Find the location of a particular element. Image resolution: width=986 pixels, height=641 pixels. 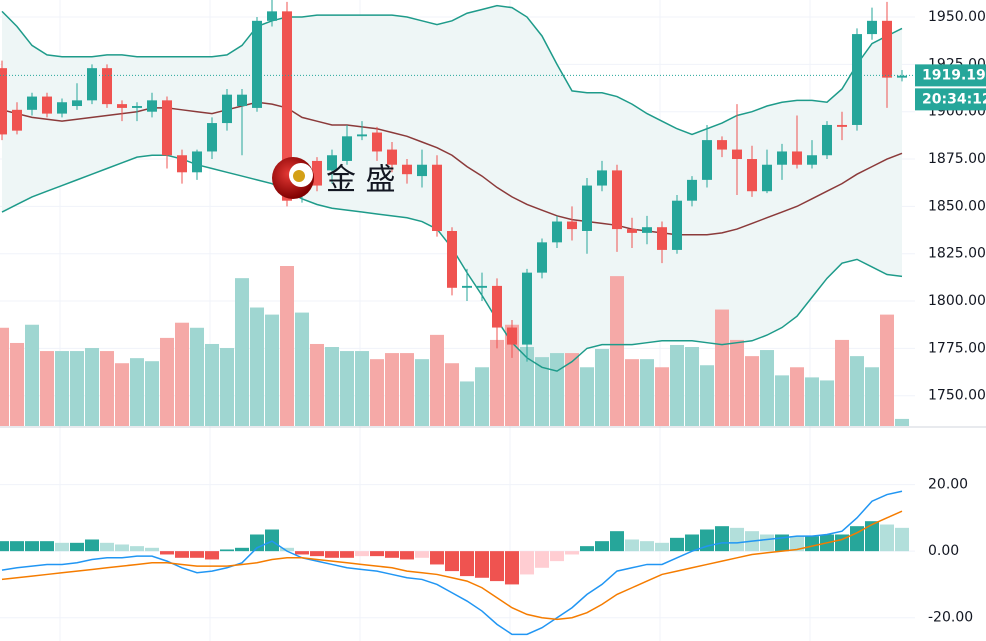

price-tag is located at coordinates (950, 75).